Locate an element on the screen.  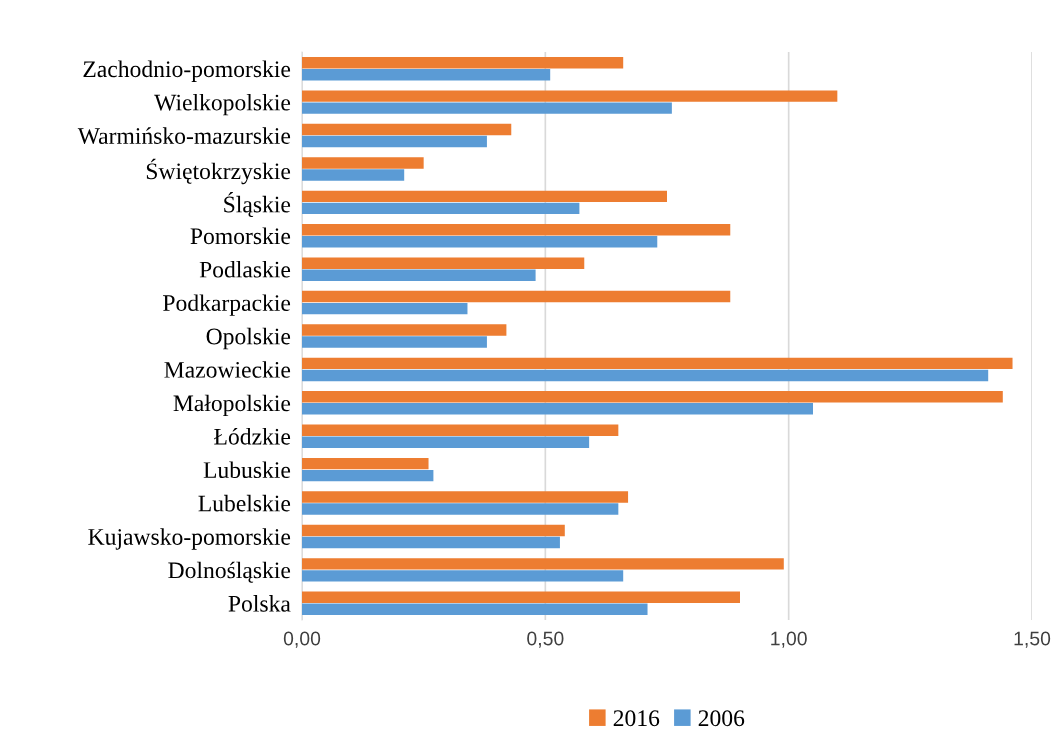
y-tick-label: Pomorskie is located at coordinates (240, 236).